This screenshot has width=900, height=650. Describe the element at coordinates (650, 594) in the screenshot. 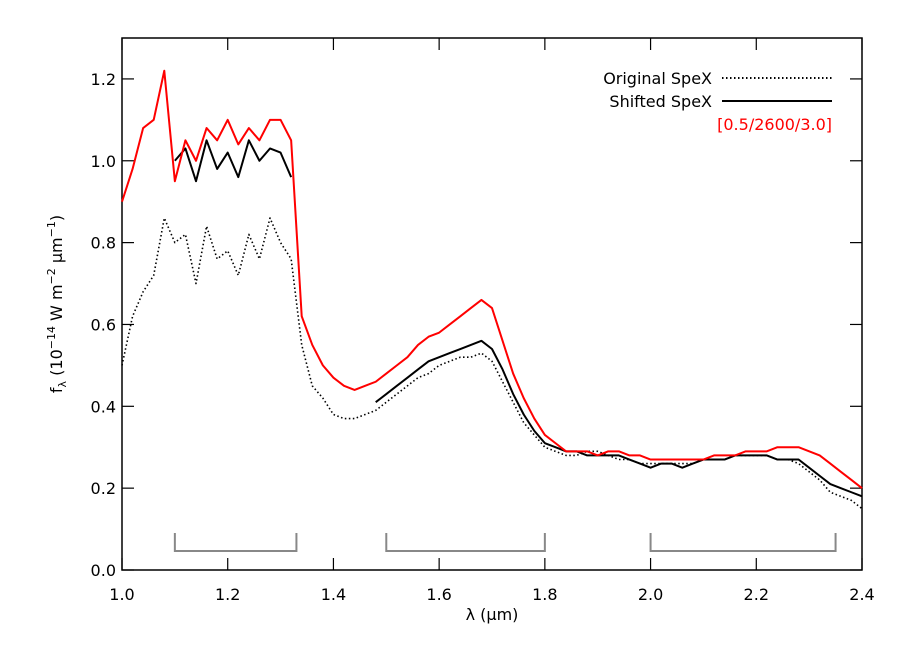

I see `x-tick-label: 2.0` at that location.